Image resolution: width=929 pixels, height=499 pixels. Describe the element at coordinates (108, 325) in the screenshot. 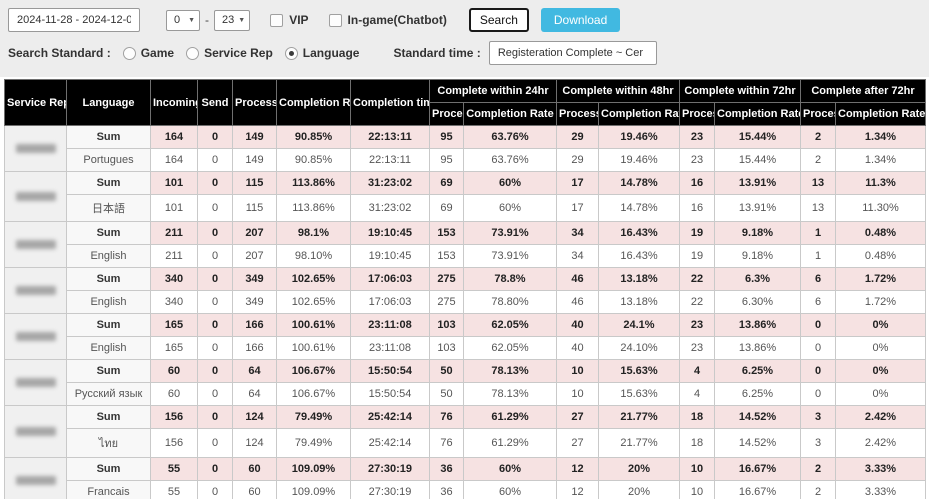

I see `sum-label-cell: Sum` at that location.